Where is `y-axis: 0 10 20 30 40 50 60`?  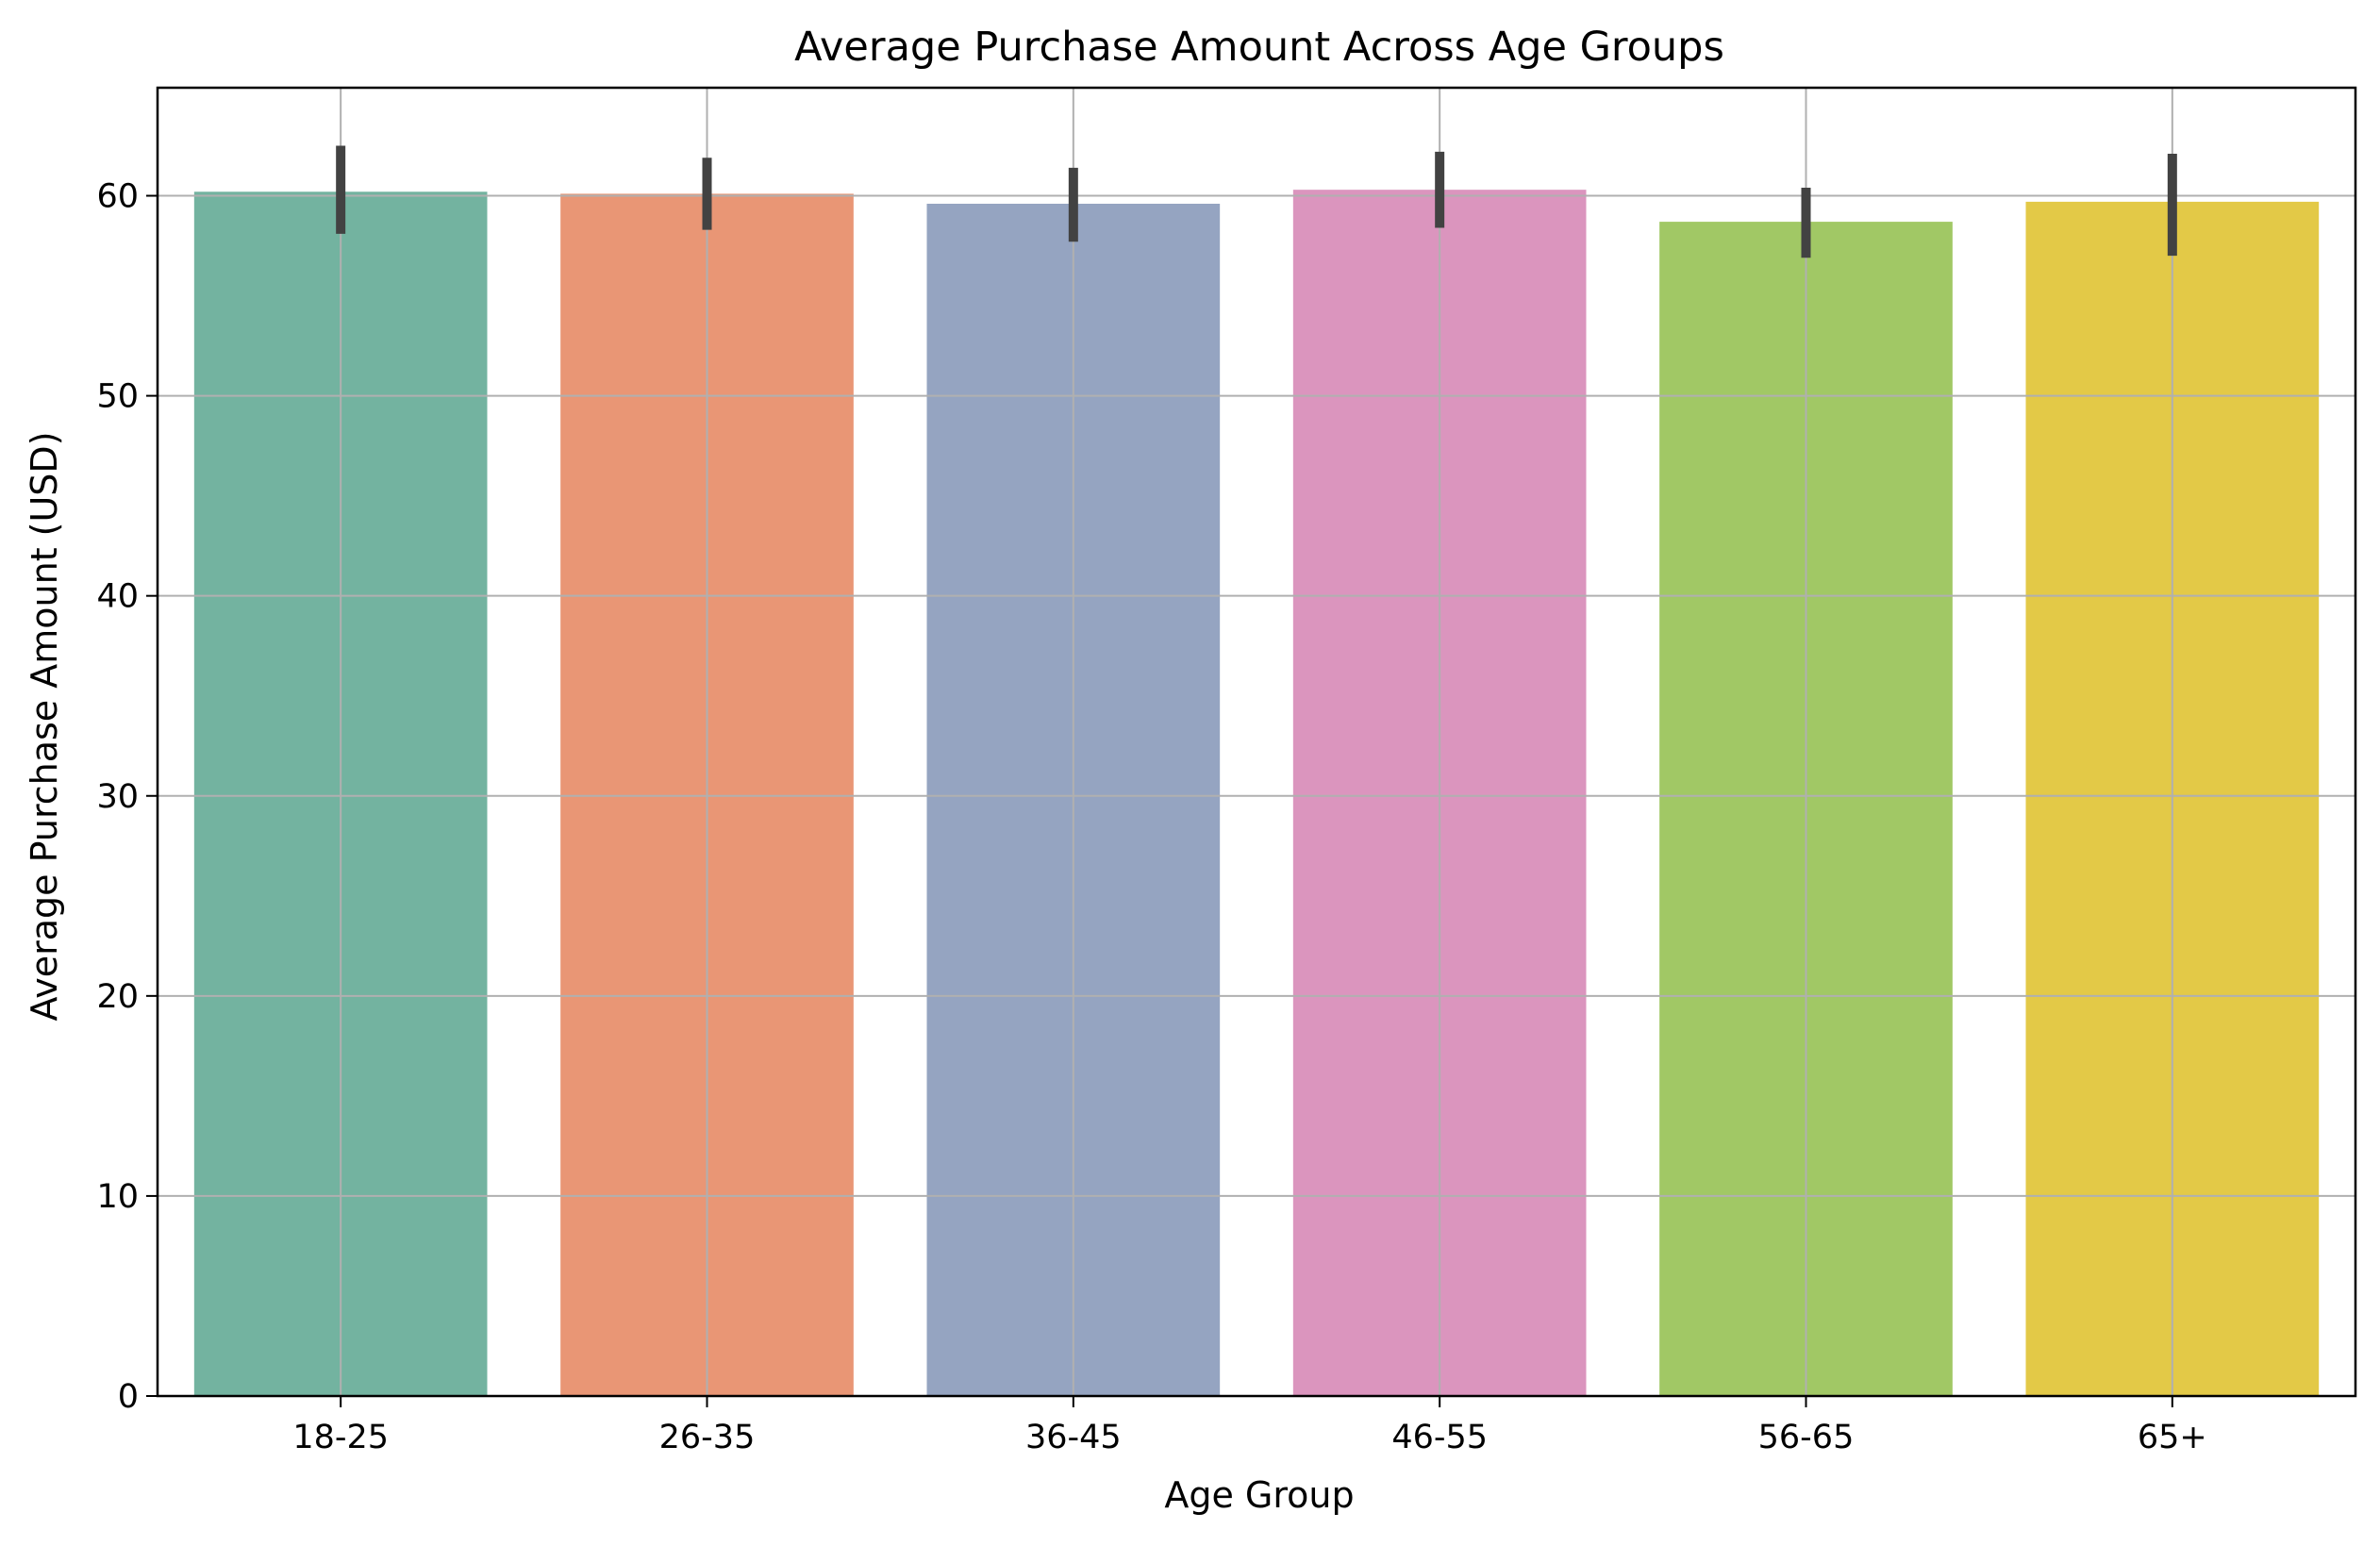 y-axis: 0 10 20 30 40 50 60 is located at coordinates (127, 797).